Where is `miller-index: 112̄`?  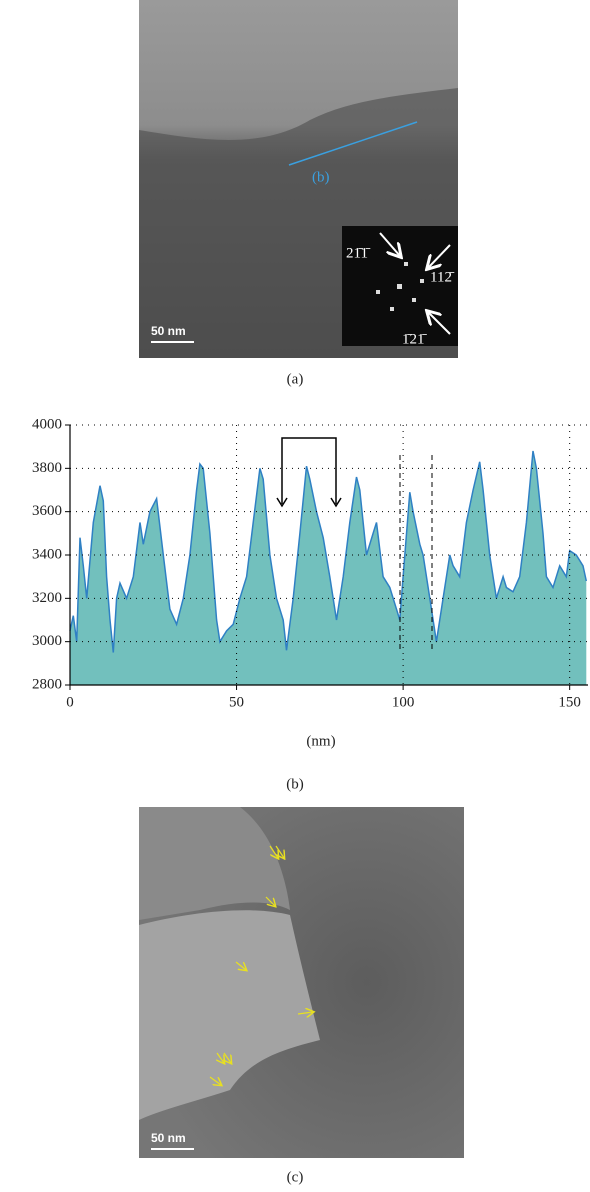
miller-index: 112̄ is located at coordinates (442, 277).